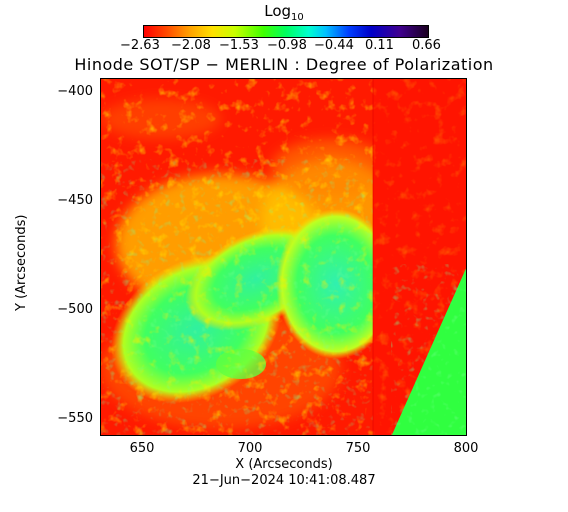 The height and width of the screenshot is (512, 568). Describe the element at coordinates (334, 45) in the screenshot. I see `colorbar-tick: −0.44` at that location.